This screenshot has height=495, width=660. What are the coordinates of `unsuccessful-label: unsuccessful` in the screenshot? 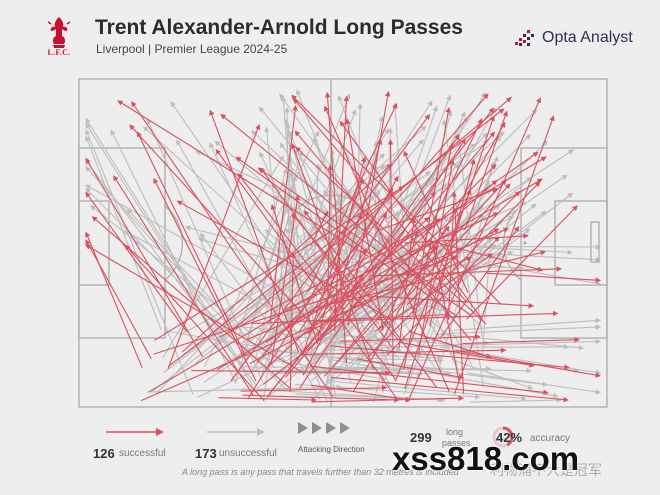 It's located at (248, 453).